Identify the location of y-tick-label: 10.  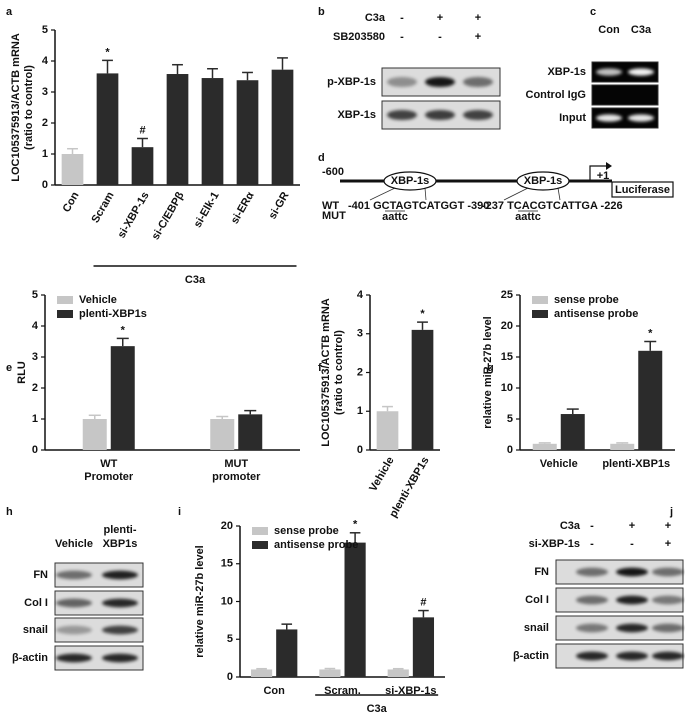
(227, 601).